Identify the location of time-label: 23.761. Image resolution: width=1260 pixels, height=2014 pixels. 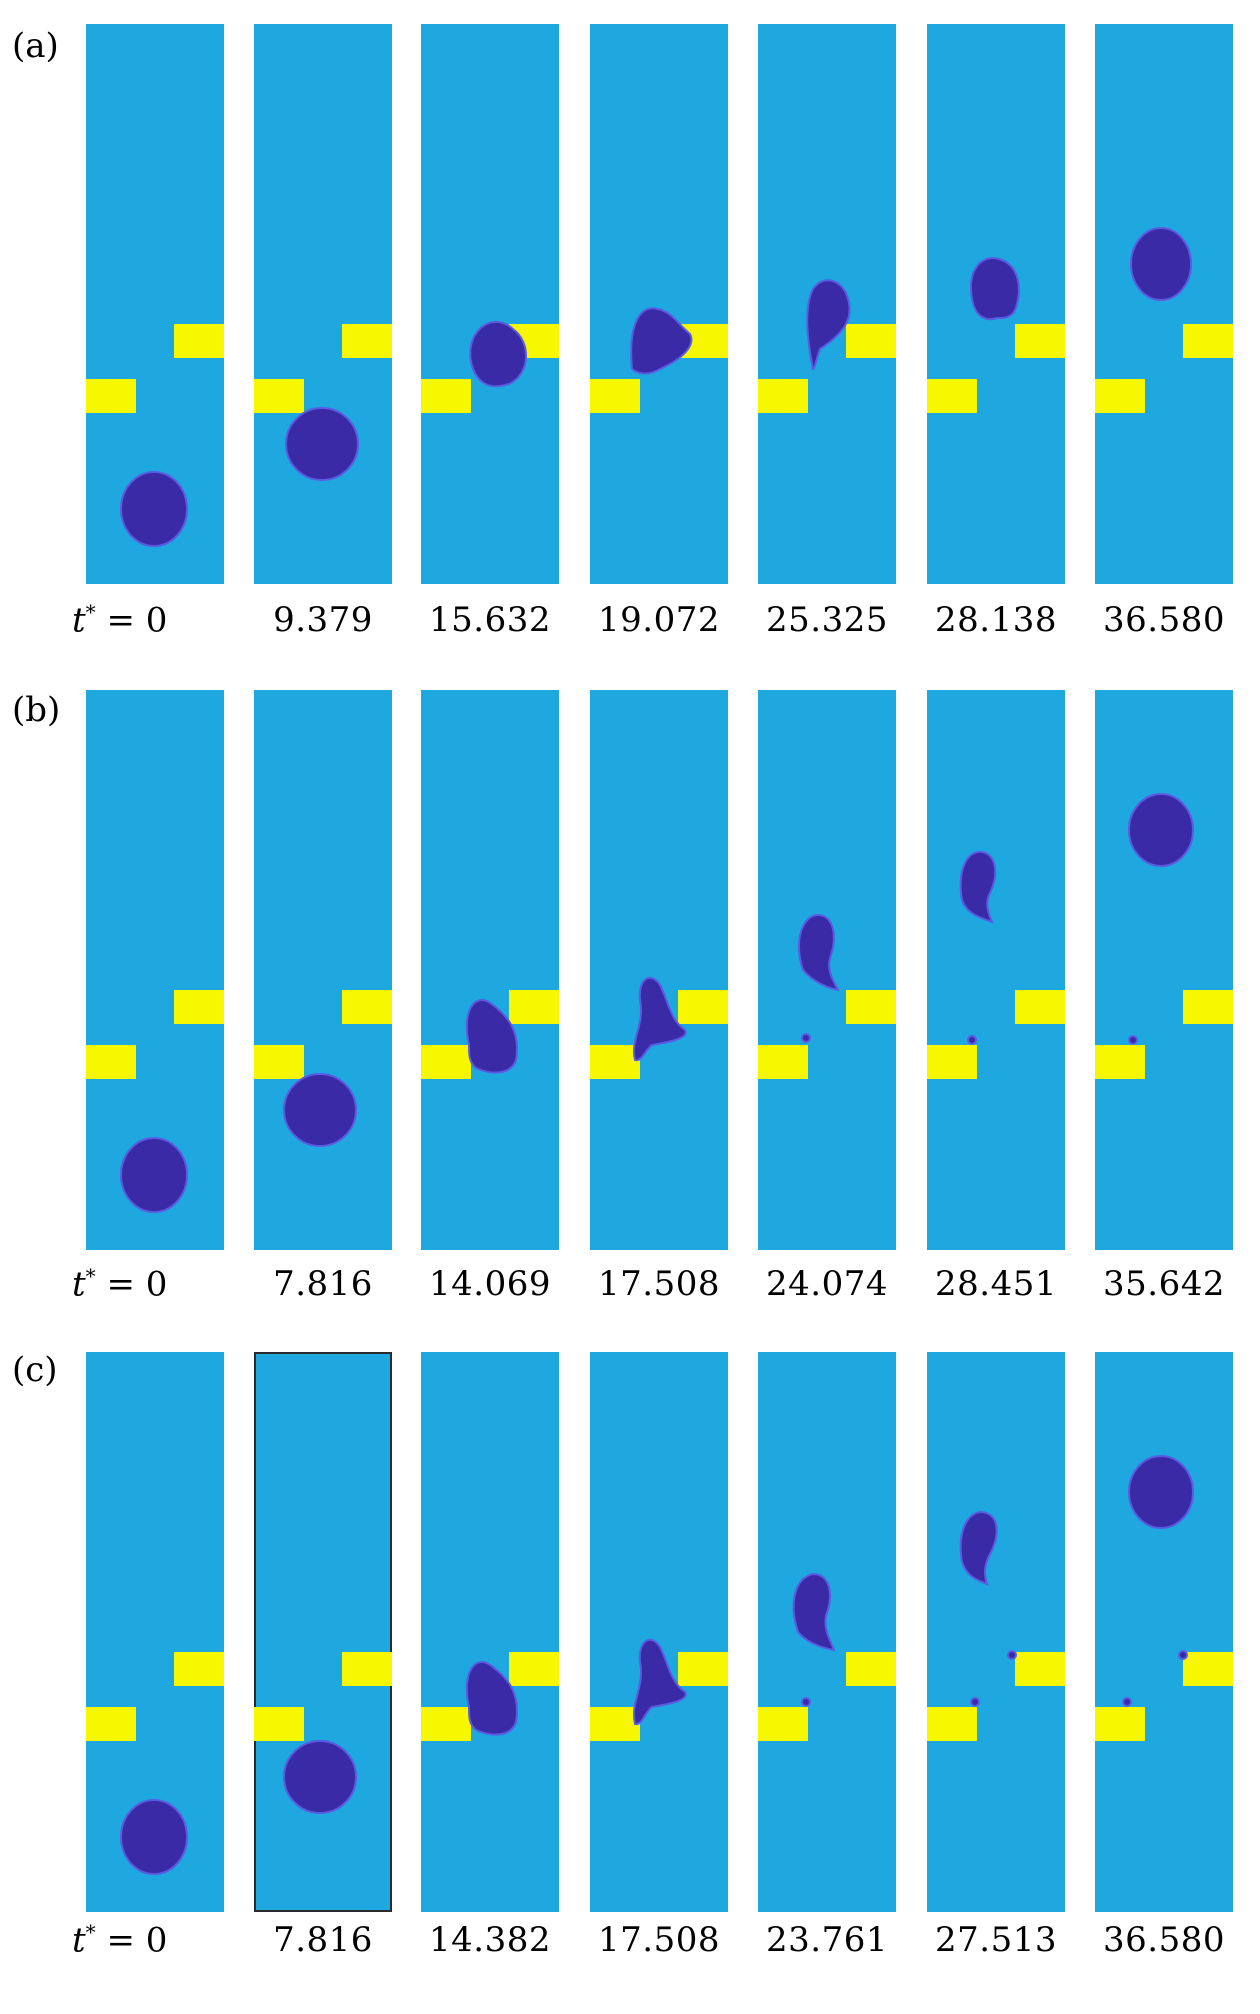
(827, 1940).